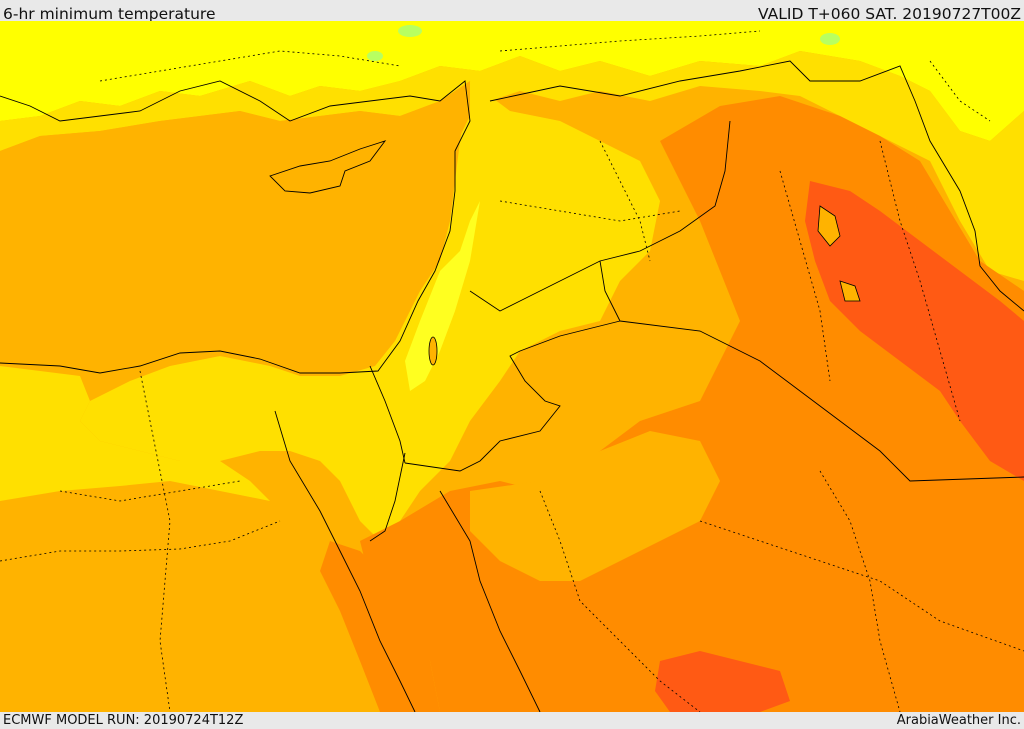  What do you see at coordinates (595, 506) in the screenshot?
I see `temperature-zone-saudi-light` at bounding box center [595, 506].